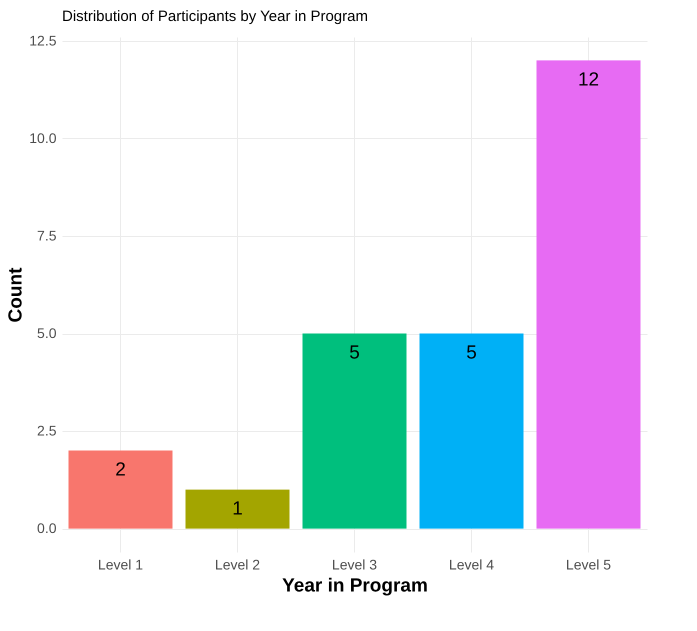 This screenshot has height=631, width=697. Describe the element at coordinates (47, 430) in the screenshot. I see `y-tick-label: 2.5` at that location.